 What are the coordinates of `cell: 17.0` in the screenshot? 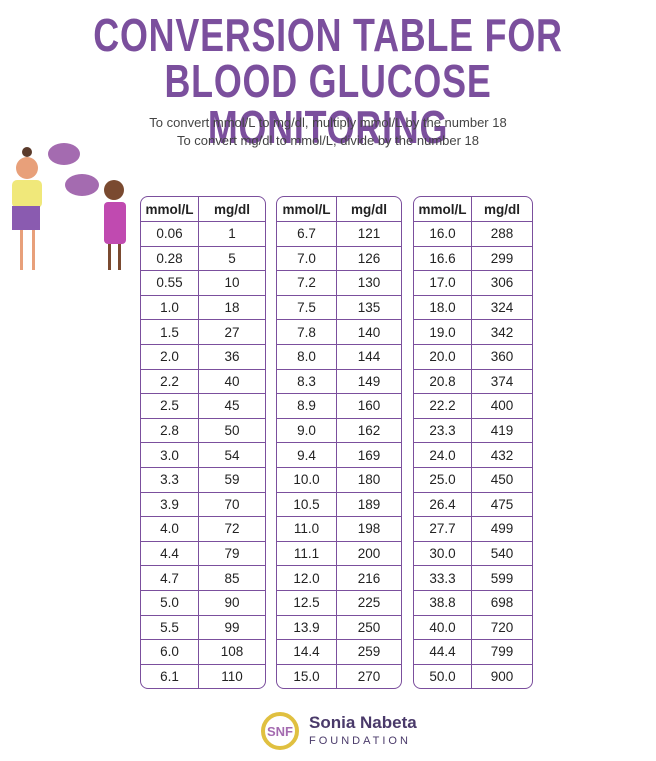 It's located at (443, 283).